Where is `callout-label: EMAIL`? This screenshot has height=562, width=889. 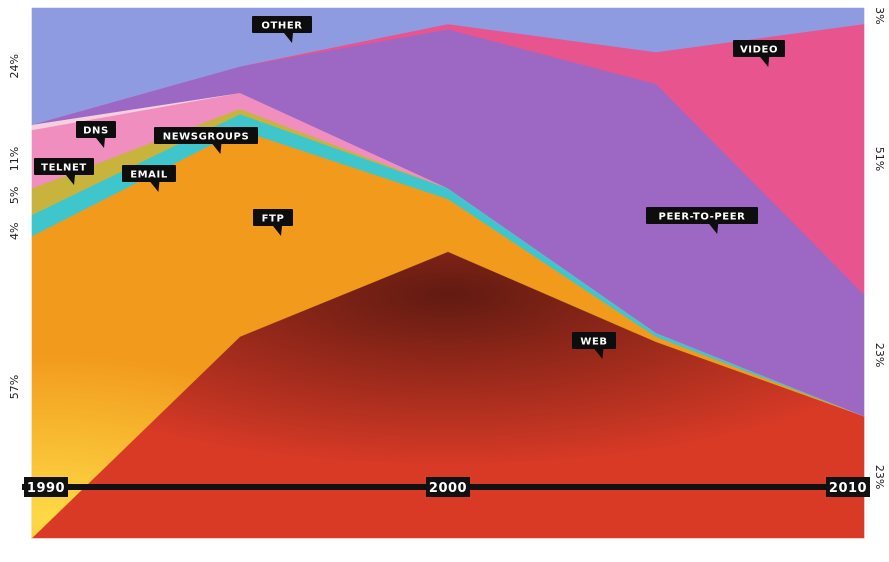
callout-label: EMAIL is located at coordinates (149, 175).